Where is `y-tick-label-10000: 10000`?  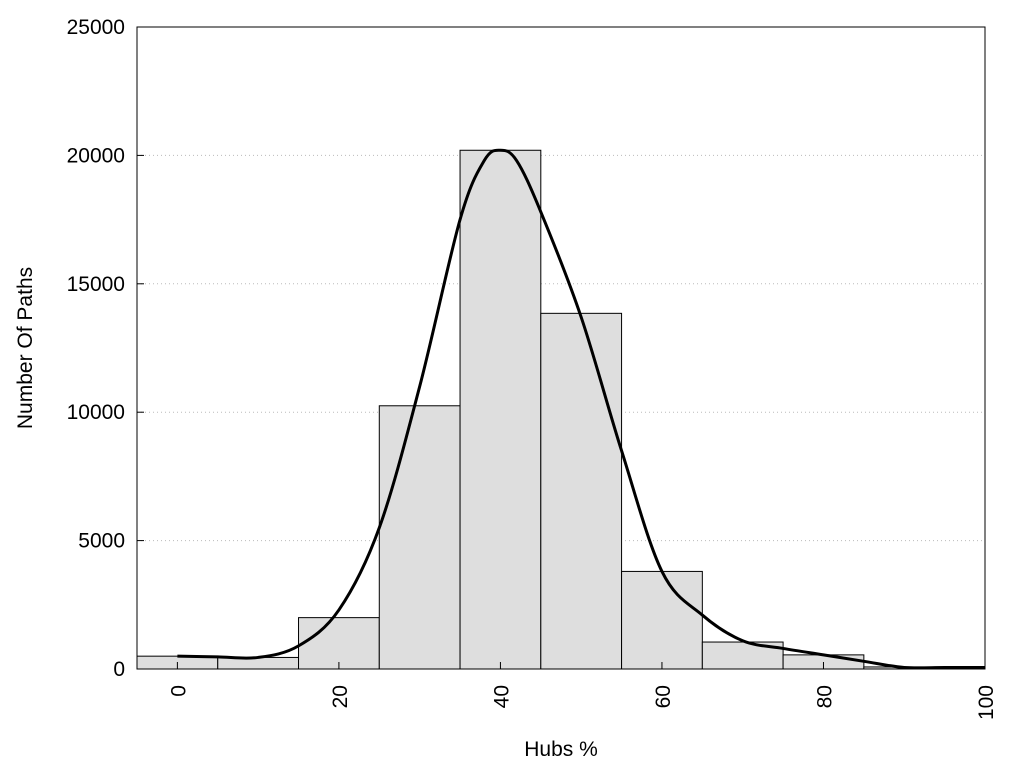
y-tick-label-10000: 10000 is located at coordinates (96, 412).